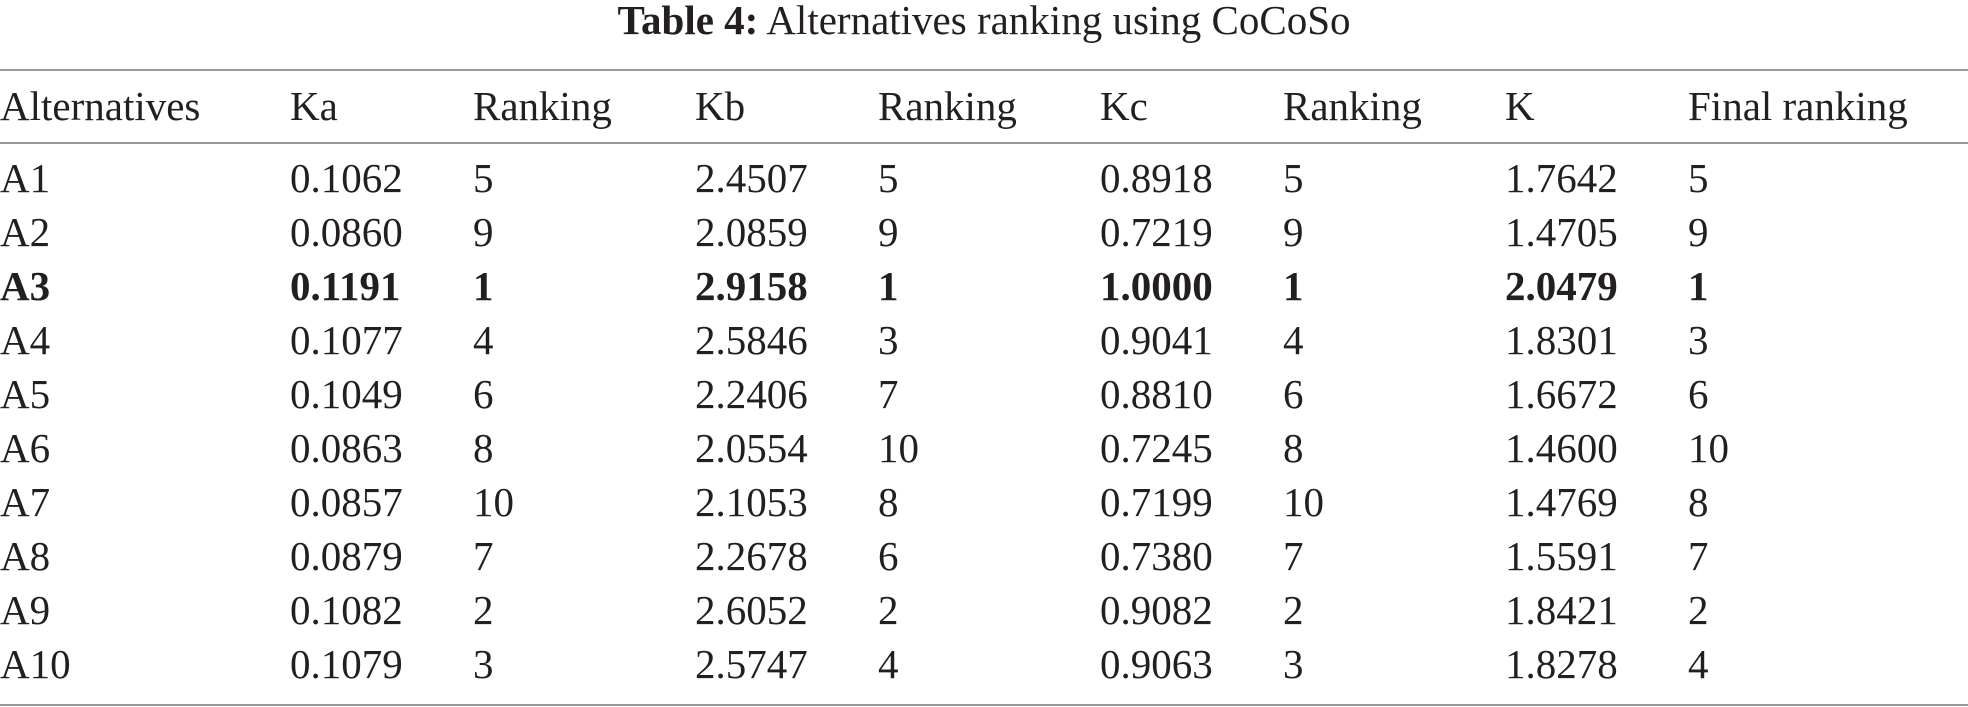 The height and width of the screenshot is (707, 1968). What do you see at coordinates (888, 610) in the screenshot?
I see `cell-kb-ranking: 2` at bounding box center [888, 610].